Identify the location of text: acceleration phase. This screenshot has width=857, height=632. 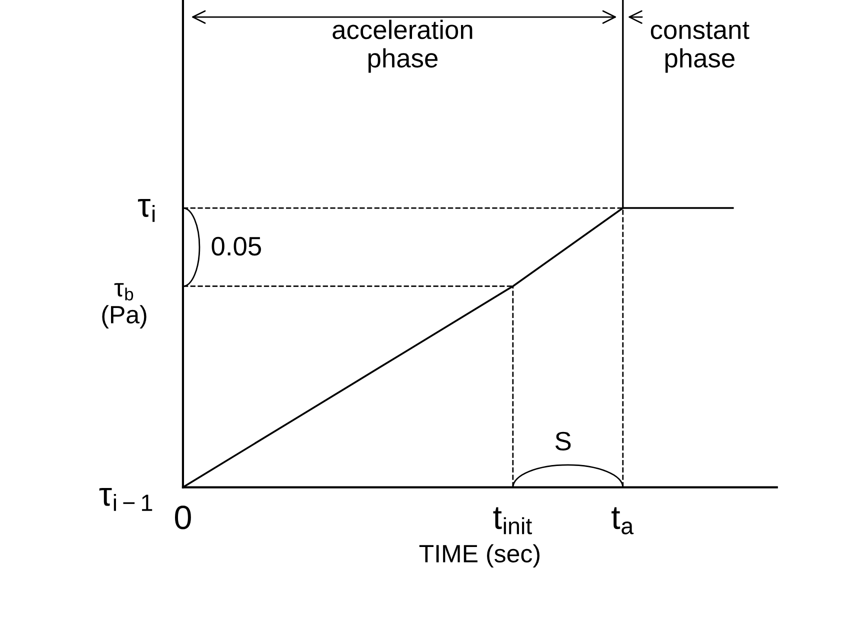
(402, 46).